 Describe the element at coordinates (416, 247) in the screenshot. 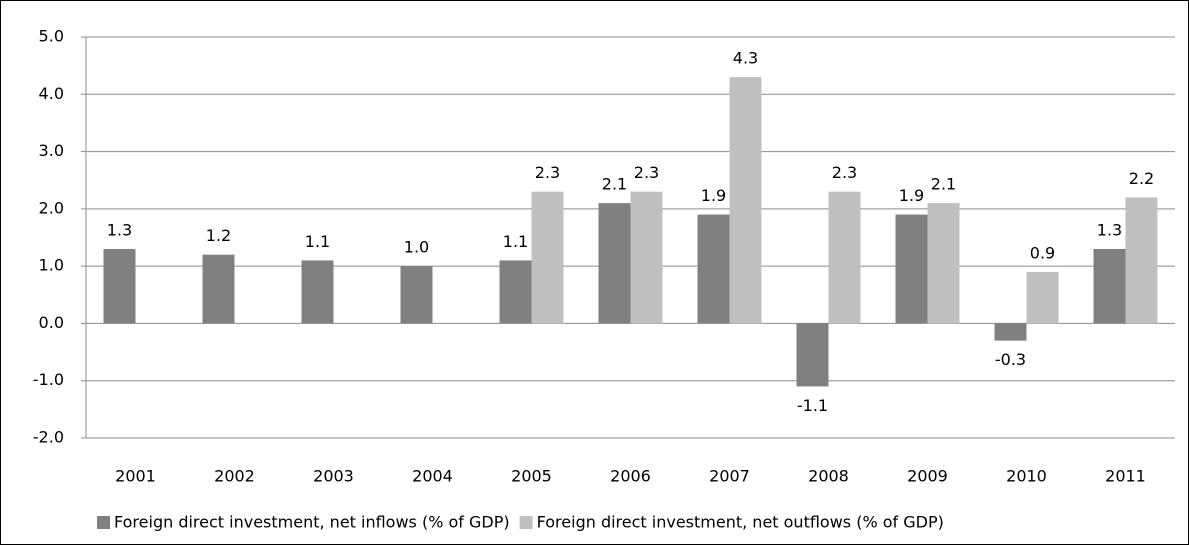

I see `value-label: 1.0` at that location.